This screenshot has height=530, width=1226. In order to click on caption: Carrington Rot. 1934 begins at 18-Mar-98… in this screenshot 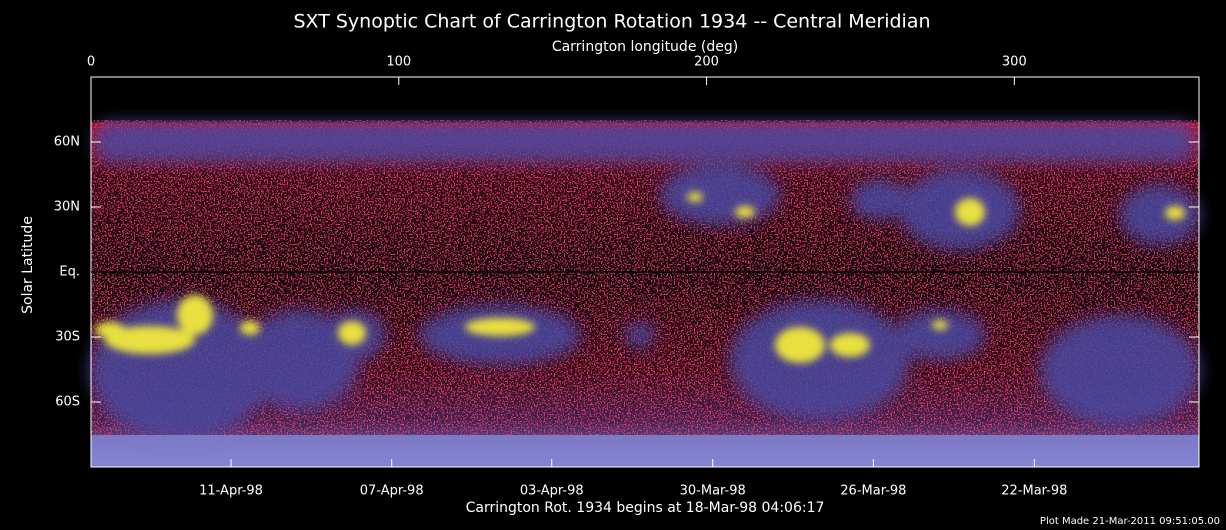, I will do `click(645, 508)`.